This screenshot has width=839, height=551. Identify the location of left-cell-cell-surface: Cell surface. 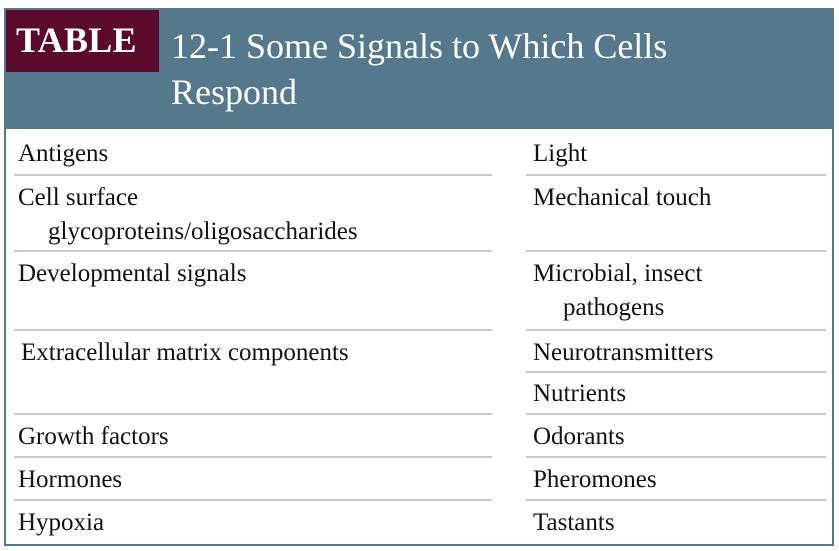
(78, 197).